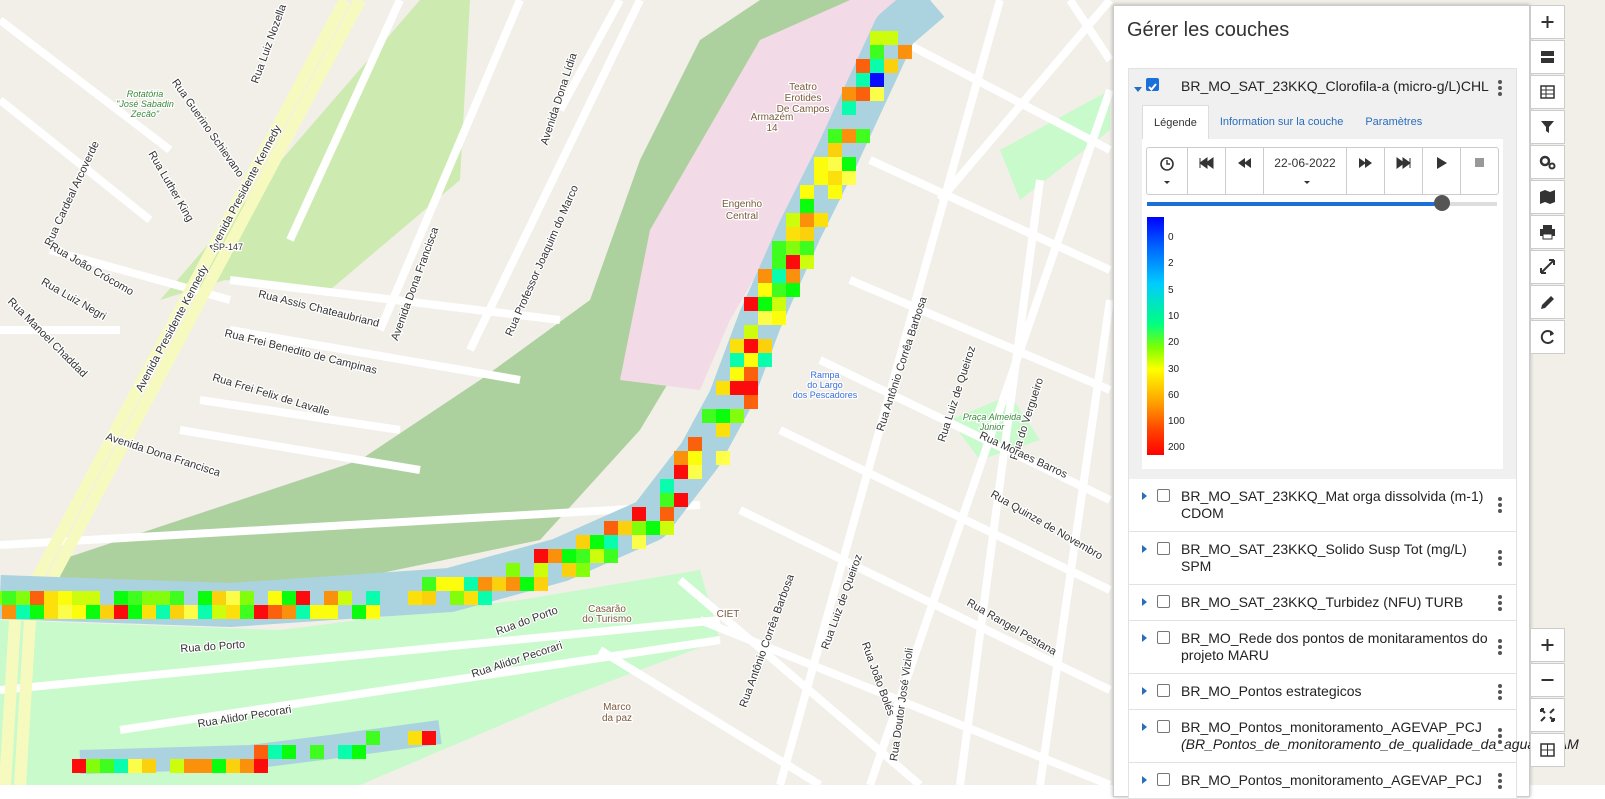 Image resolution: width=1605 pixels, height=799 pixels. I want to click on time-settings-button, so click(1167, 171).